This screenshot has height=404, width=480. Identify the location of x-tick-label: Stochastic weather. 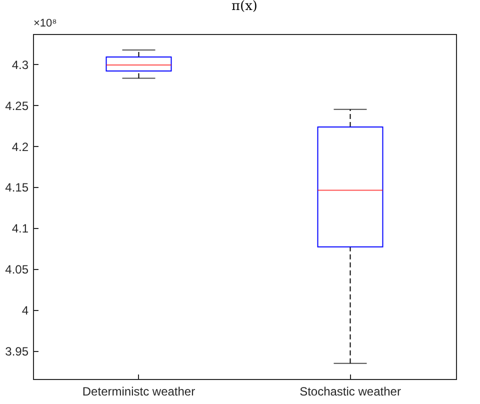
(350, 391).